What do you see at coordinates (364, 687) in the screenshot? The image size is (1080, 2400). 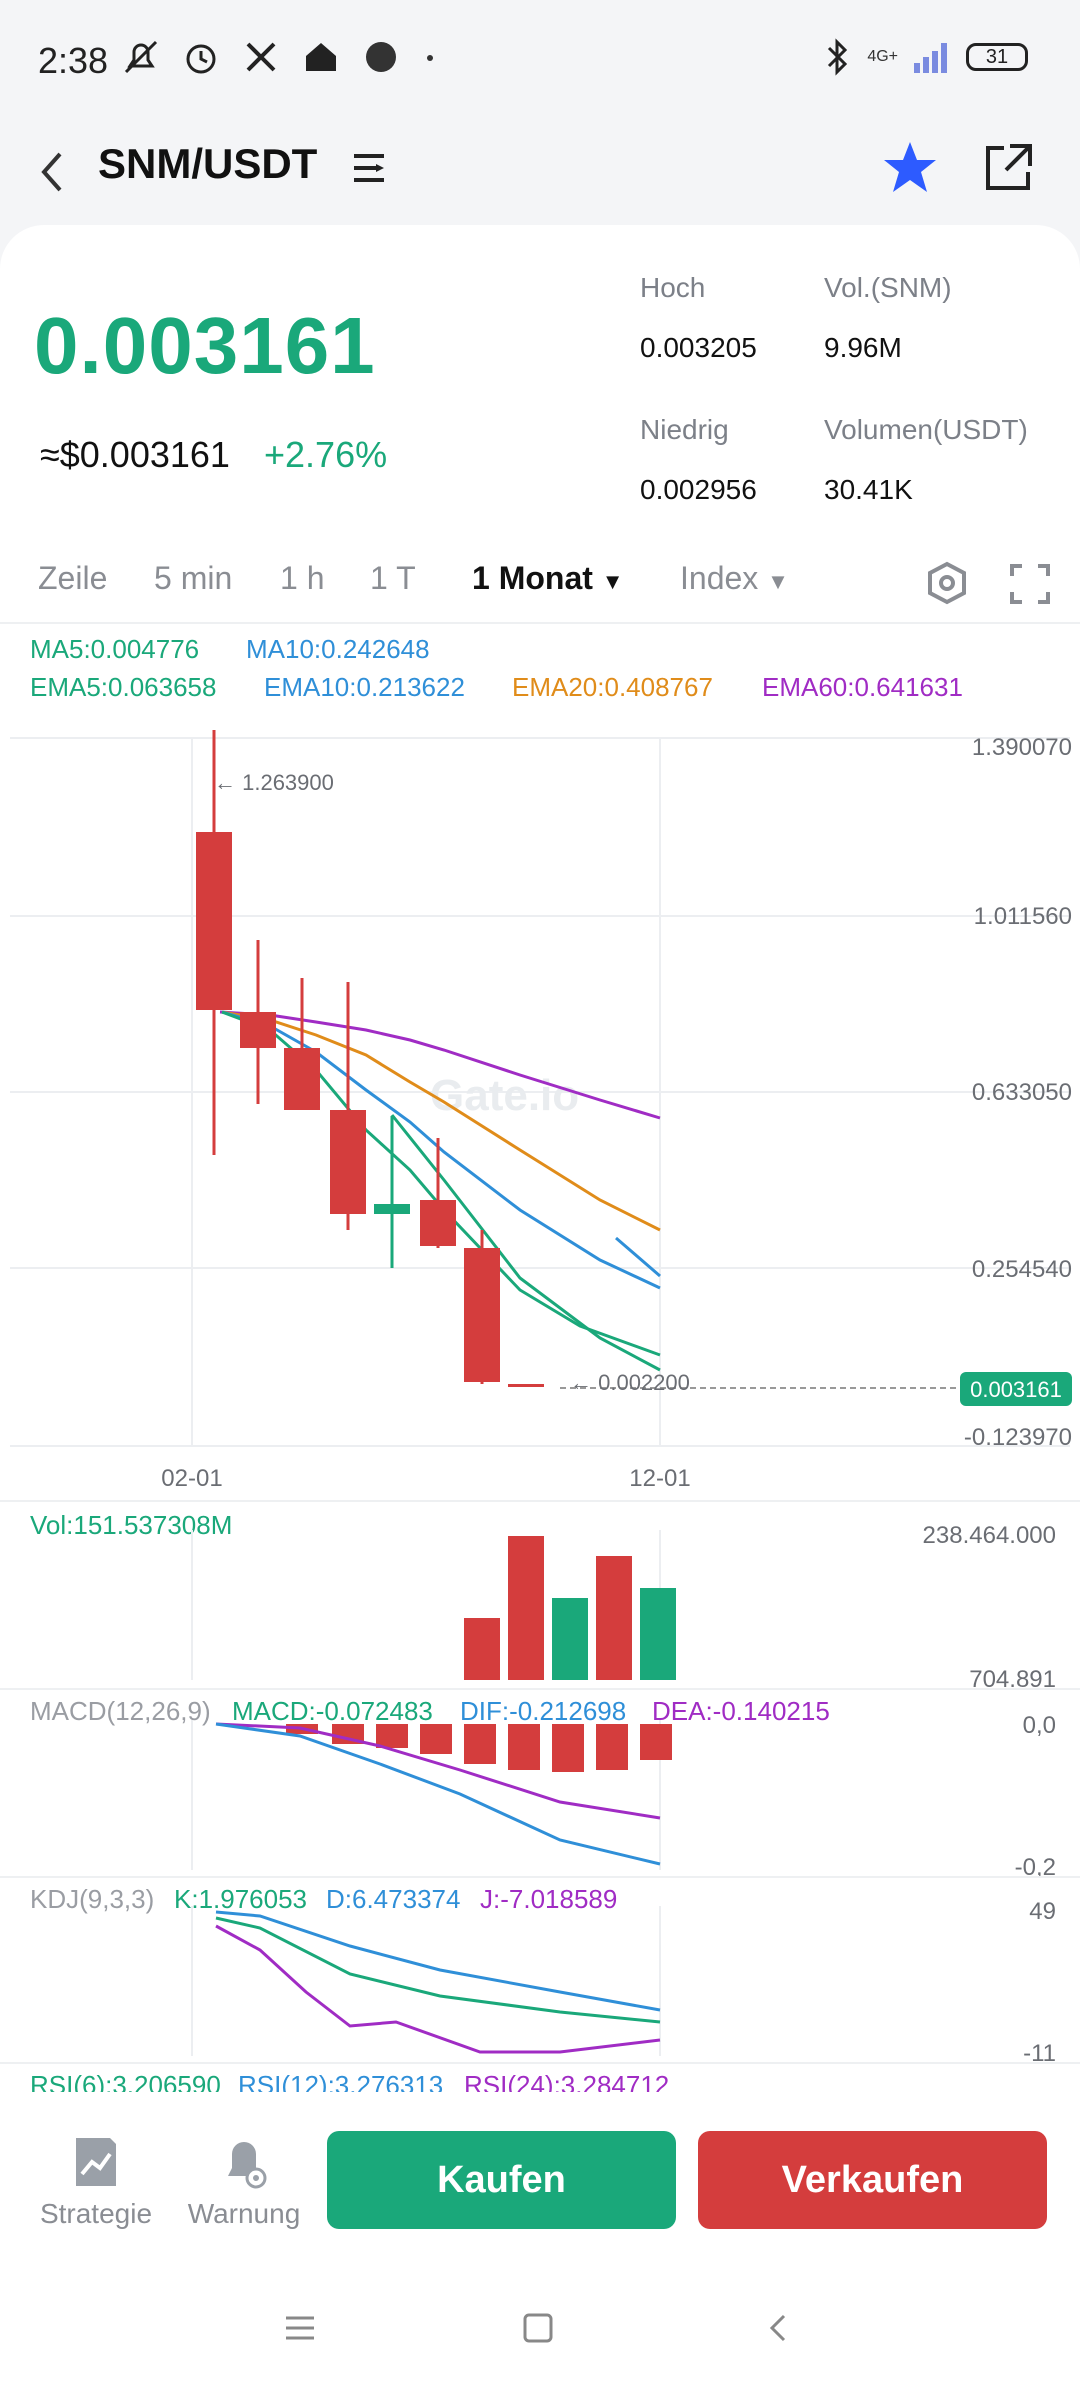 I see `ema10-value: EMA10:0.213622` at bounding box center [364, 687].